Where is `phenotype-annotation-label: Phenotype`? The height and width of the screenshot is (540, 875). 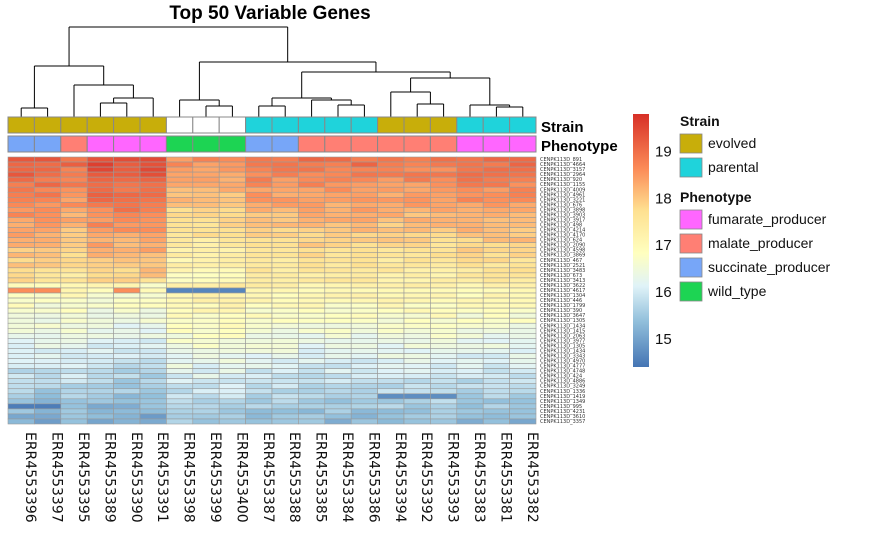 phenotype-annotation-label: Phenotype is located at coordinates (579, 146).